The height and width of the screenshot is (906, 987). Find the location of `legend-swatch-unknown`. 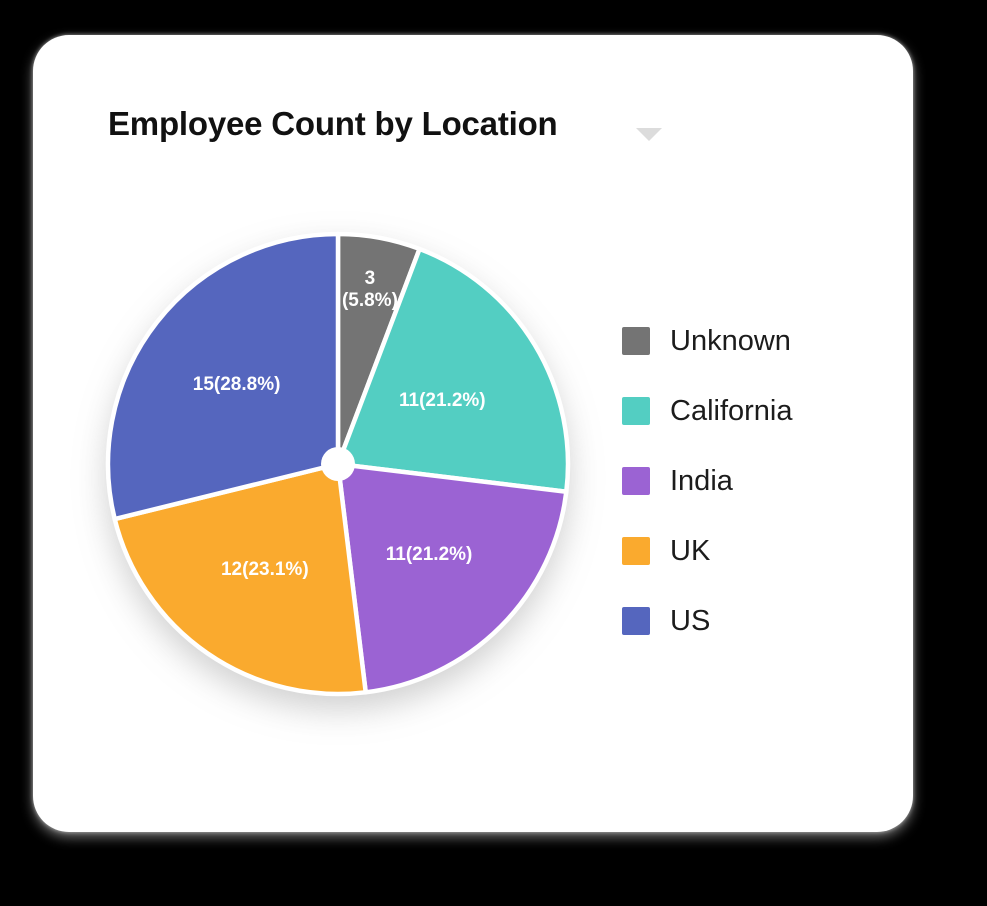

legend-swatch-unknown is located at coordinates (636, 341).